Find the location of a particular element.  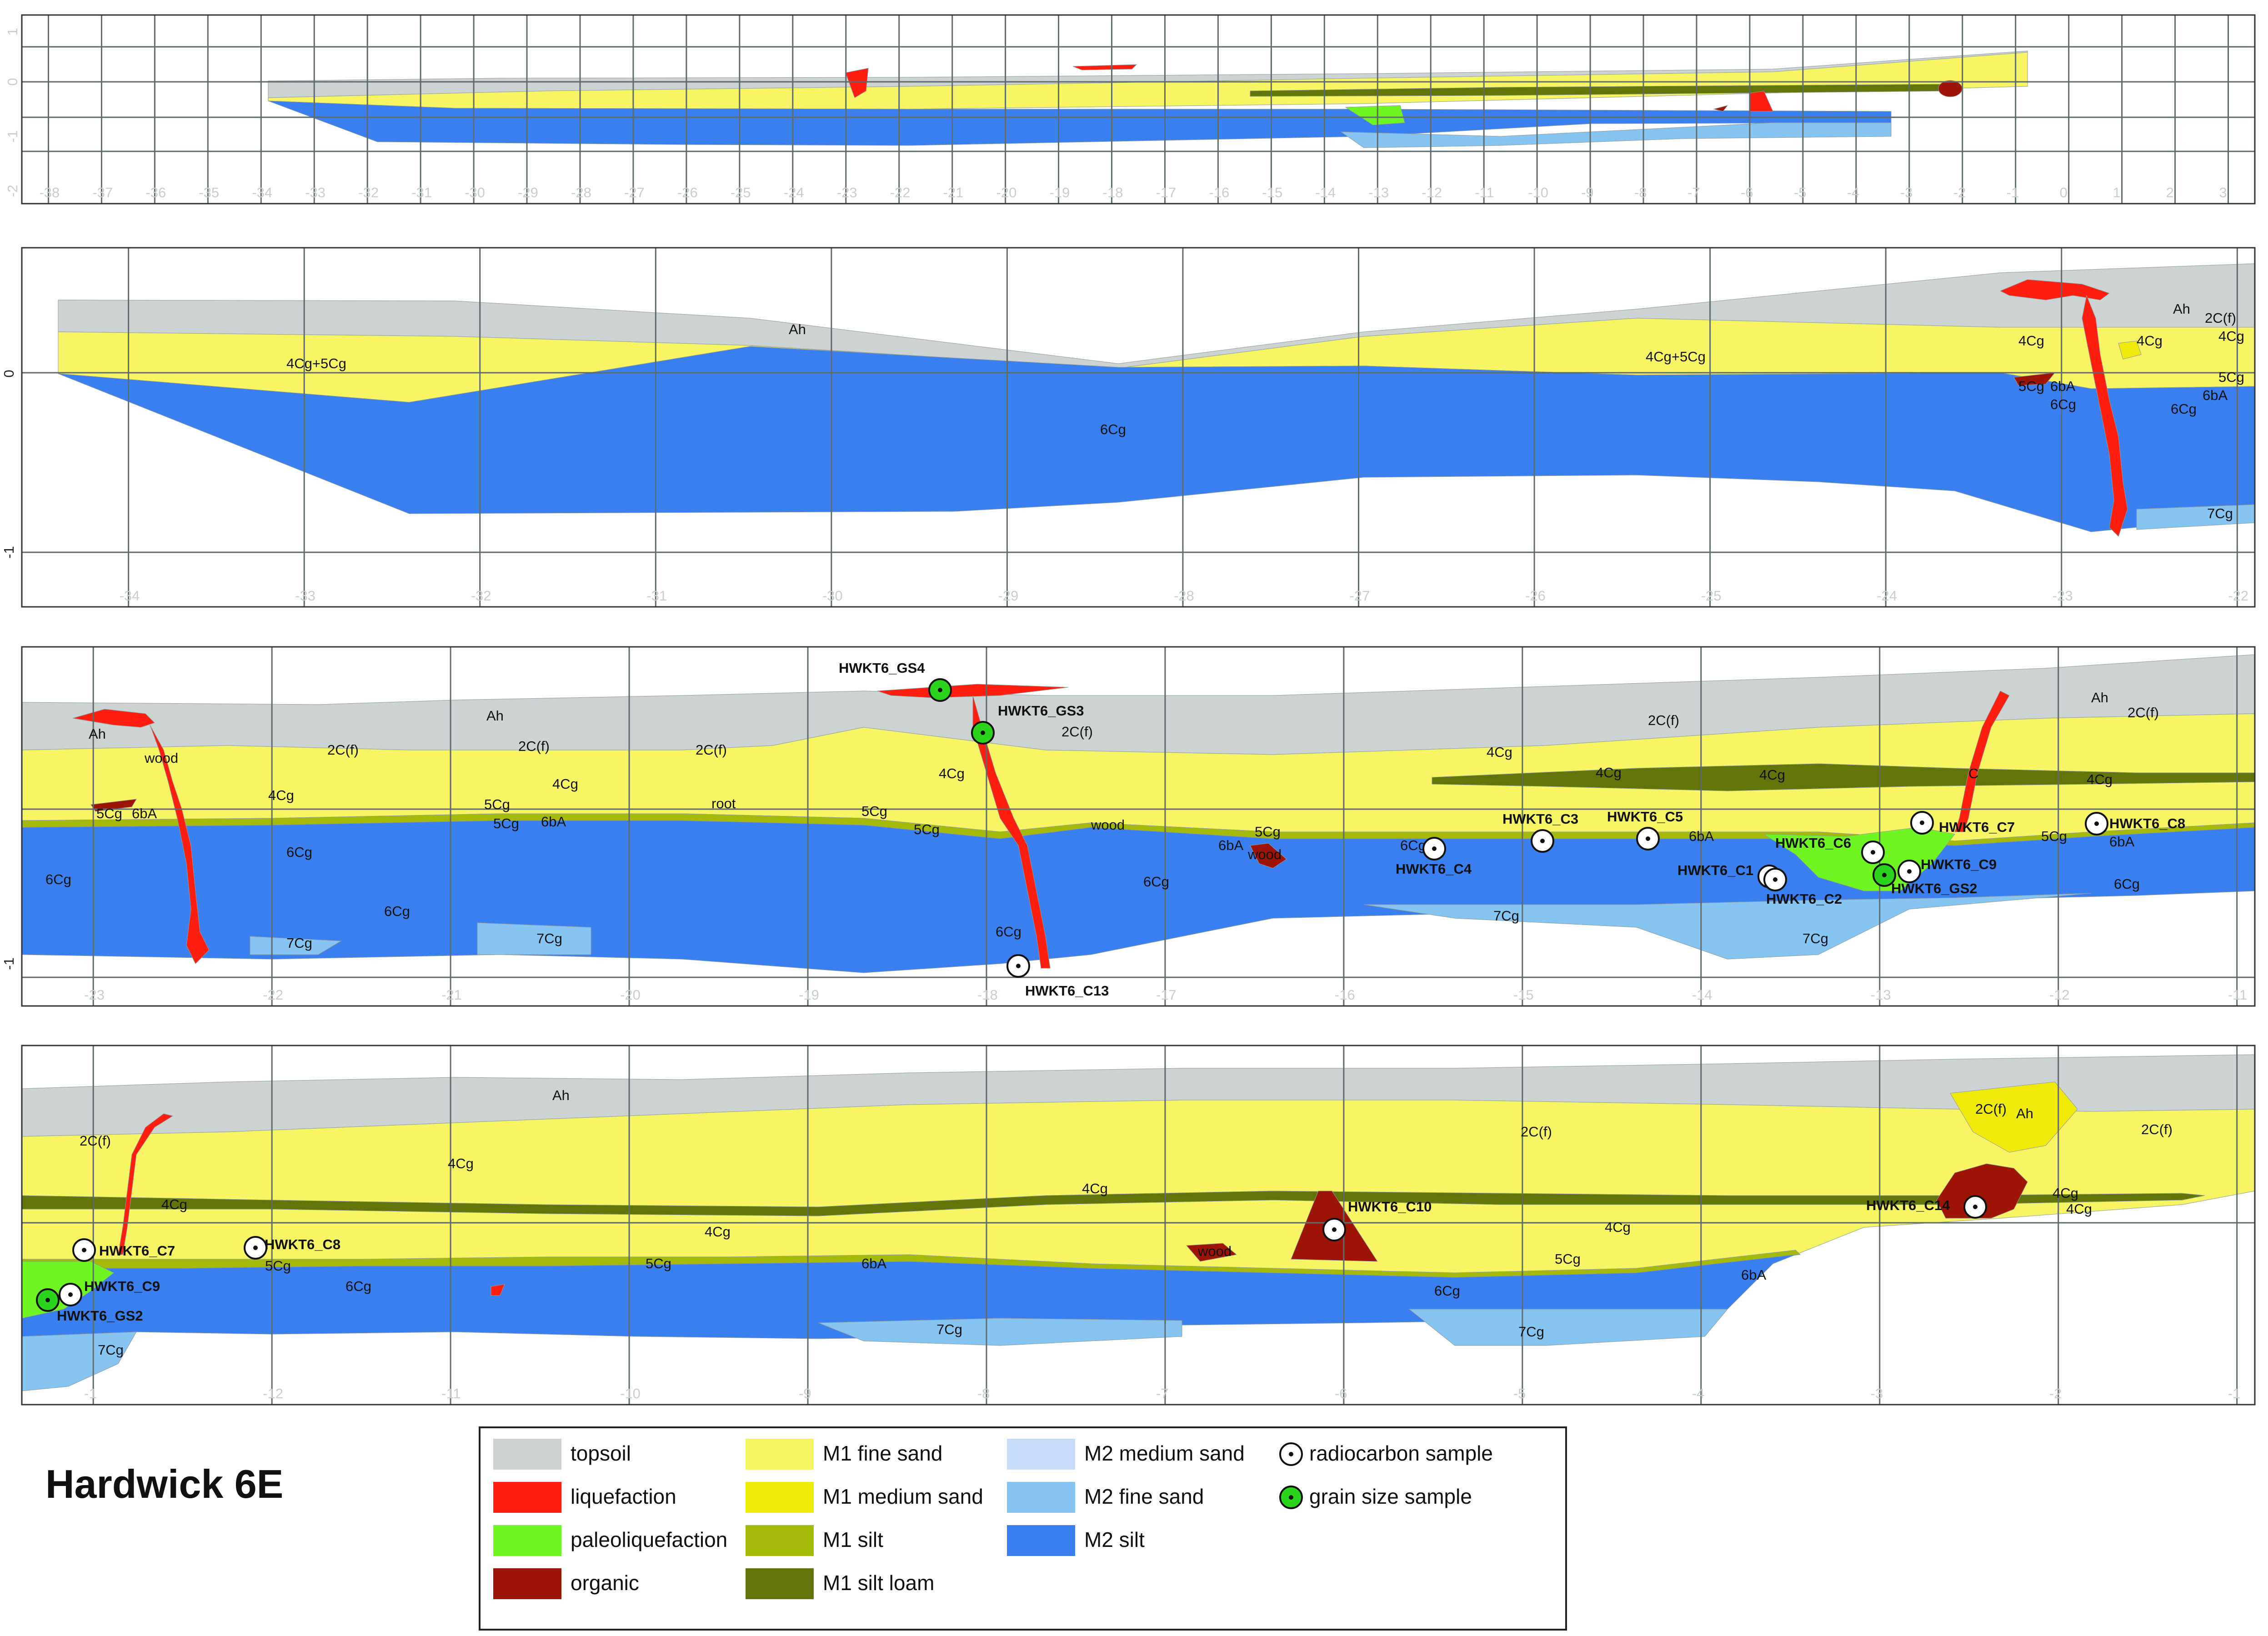

x-tick-label: -31 is located at coordinates (421, 192).